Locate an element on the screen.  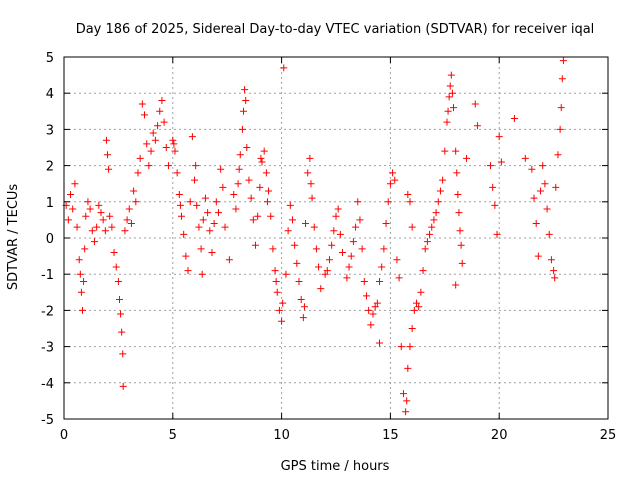
x-tick-label: 0 is located at coordinates (64, 435).